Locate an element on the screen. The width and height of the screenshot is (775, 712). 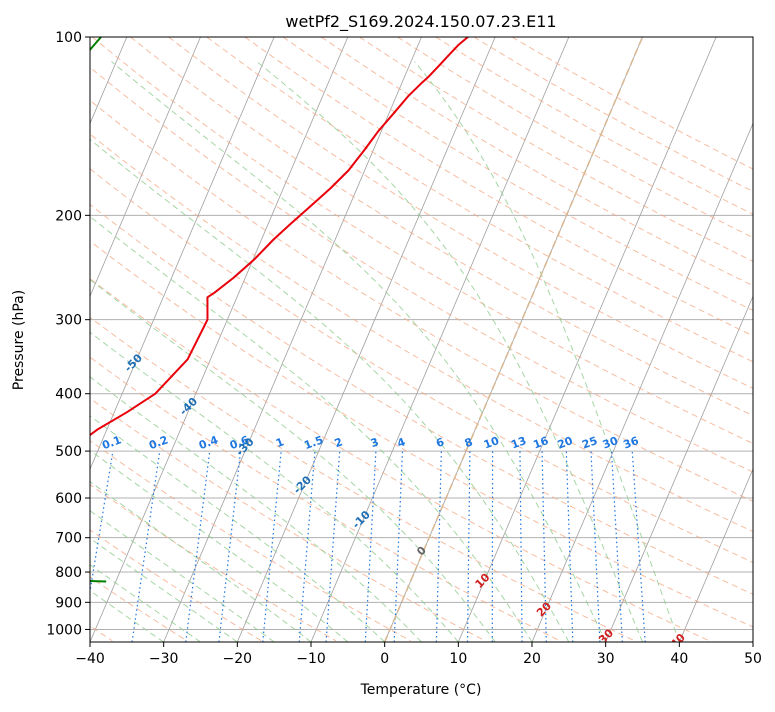
y-tick-label: 700 is located at coordinates (68, 539).